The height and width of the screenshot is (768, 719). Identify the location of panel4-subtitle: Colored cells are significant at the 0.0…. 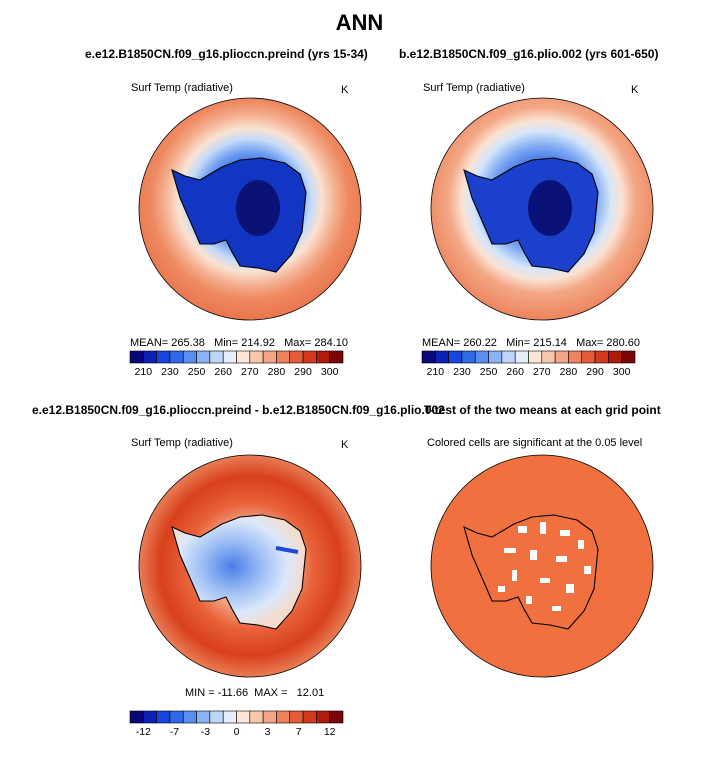
(535, 443).